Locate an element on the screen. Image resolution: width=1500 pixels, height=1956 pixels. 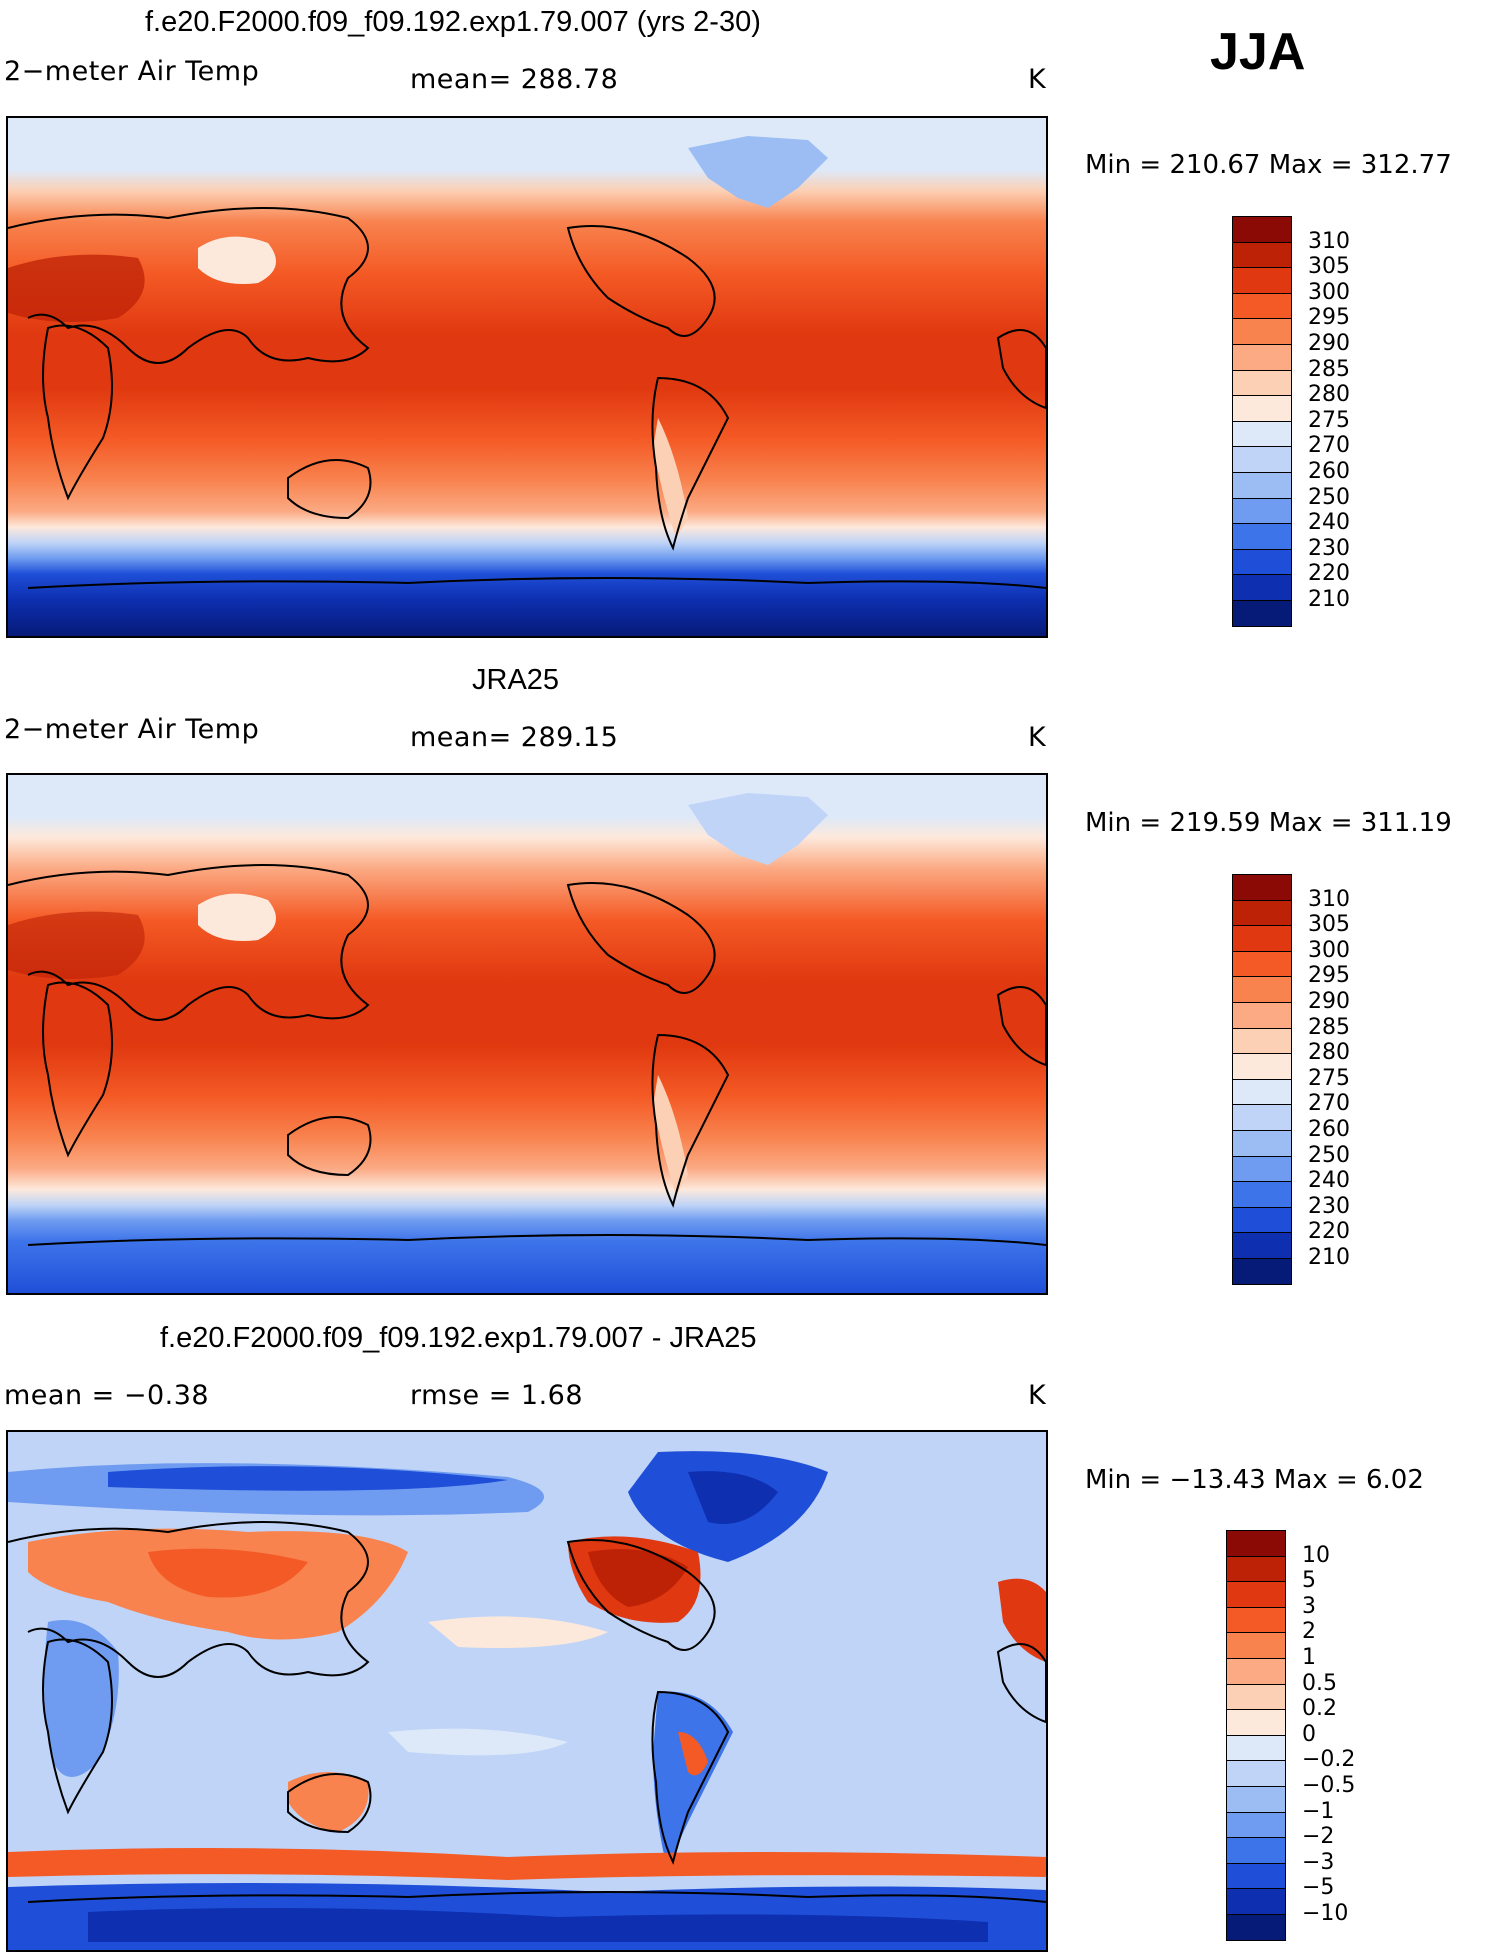
panel3-mean-label: mean = −0.38 is located at coordinates (107, 1395).